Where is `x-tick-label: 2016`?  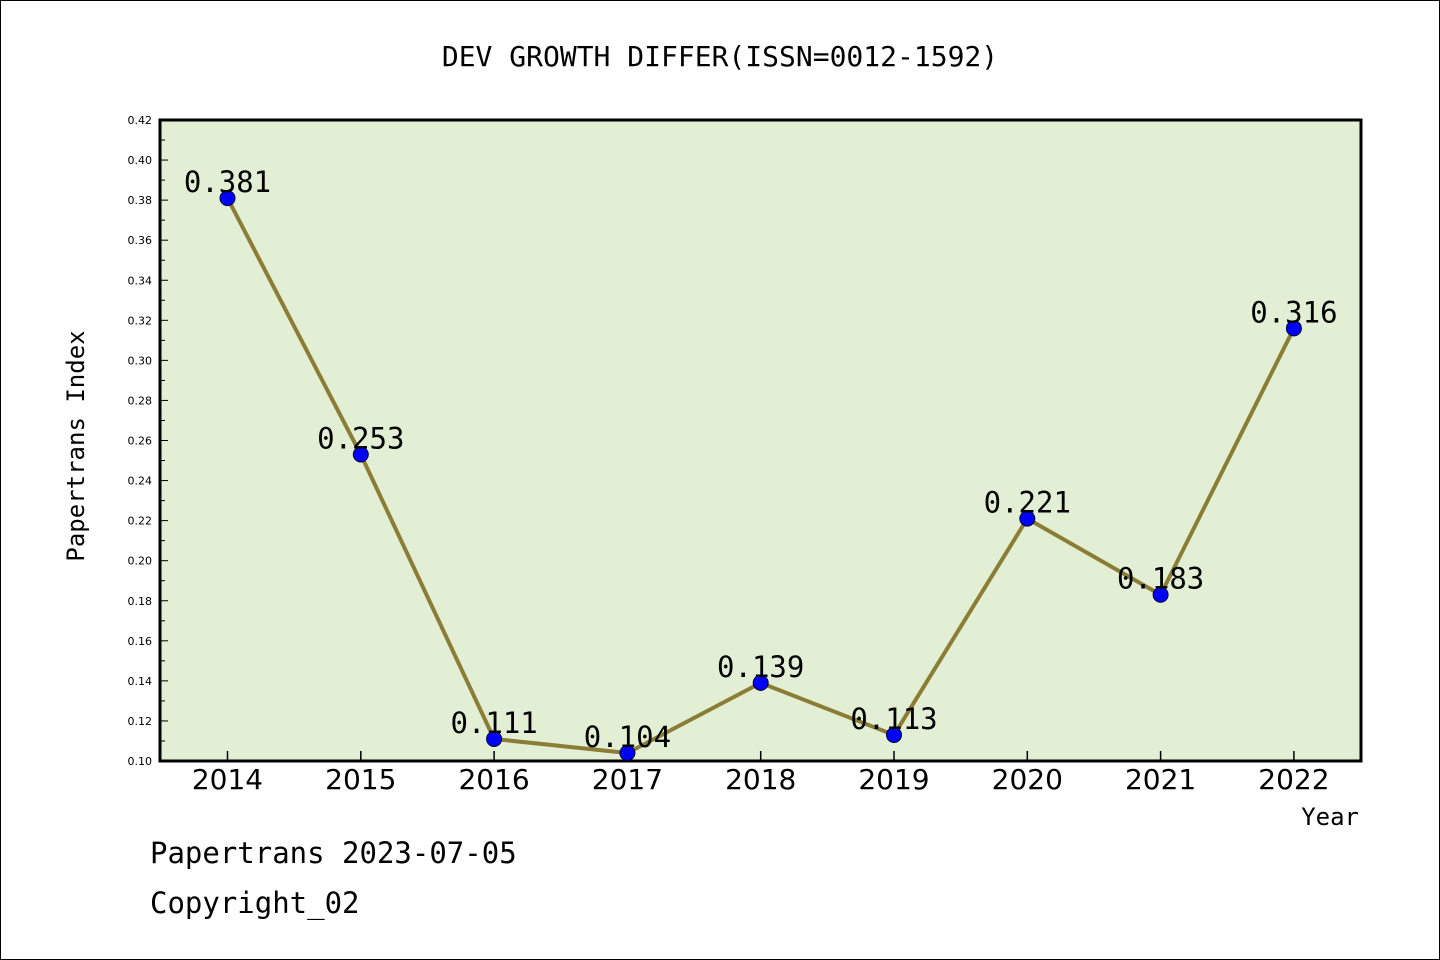
x-tick-label: 2016 is located at coordinates (493, 779).